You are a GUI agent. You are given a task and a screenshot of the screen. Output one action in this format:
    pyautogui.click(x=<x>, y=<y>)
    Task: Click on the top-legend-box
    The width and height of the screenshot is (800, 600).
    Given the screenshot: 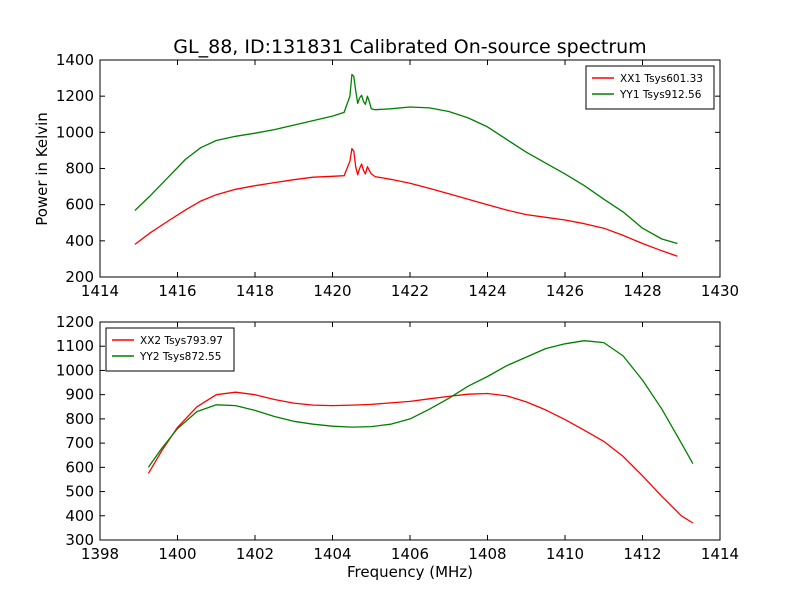 What is the action you would take?
    pyautogui.click(x=650, y=87)
    